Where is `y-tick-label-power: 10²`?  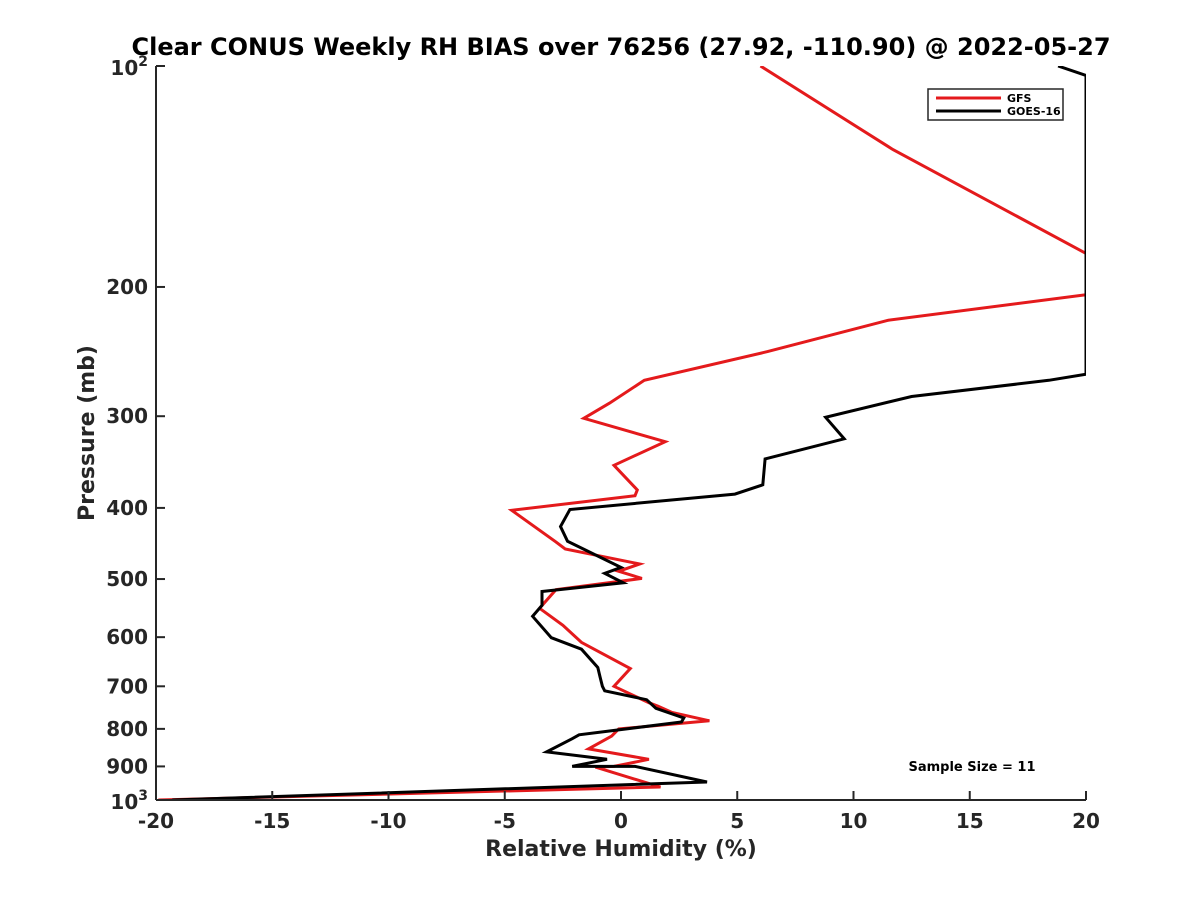
y-tick-label-power: 10² is located at coordinates (129, 67).